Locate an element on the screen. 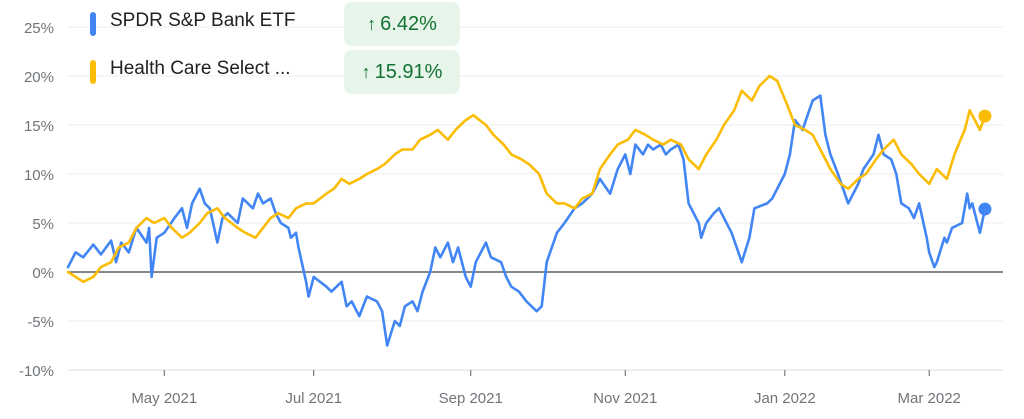 Image resolution: width=1024 pixels, height=419 pixels. x-tick-label: Mar 2022 is located at coordinates (929, 398).